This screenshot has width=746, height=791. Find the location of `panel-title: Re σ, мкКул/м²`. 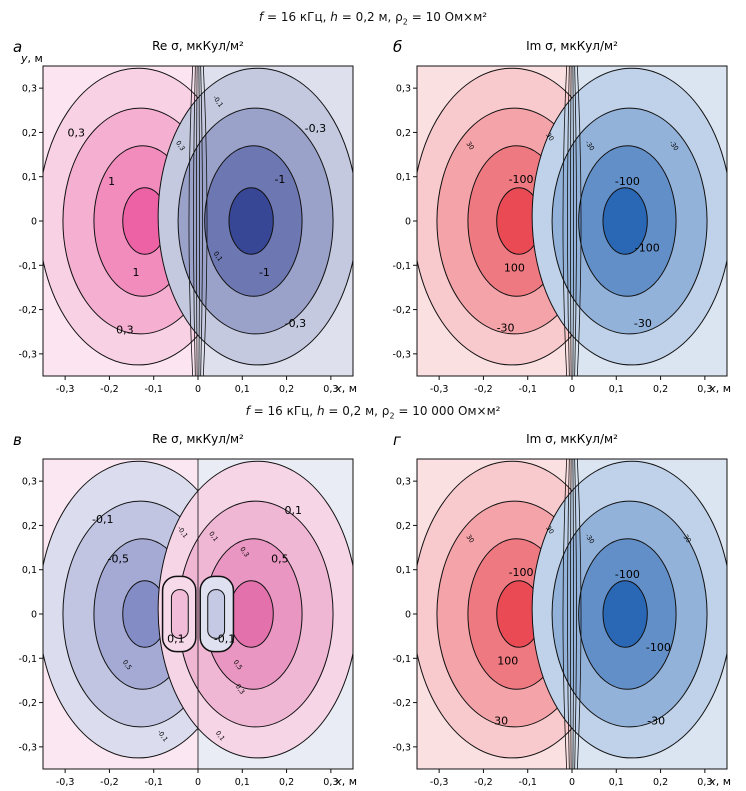

panel-title: Re σ, мкКул/м² is located at coordinates (198, 46).